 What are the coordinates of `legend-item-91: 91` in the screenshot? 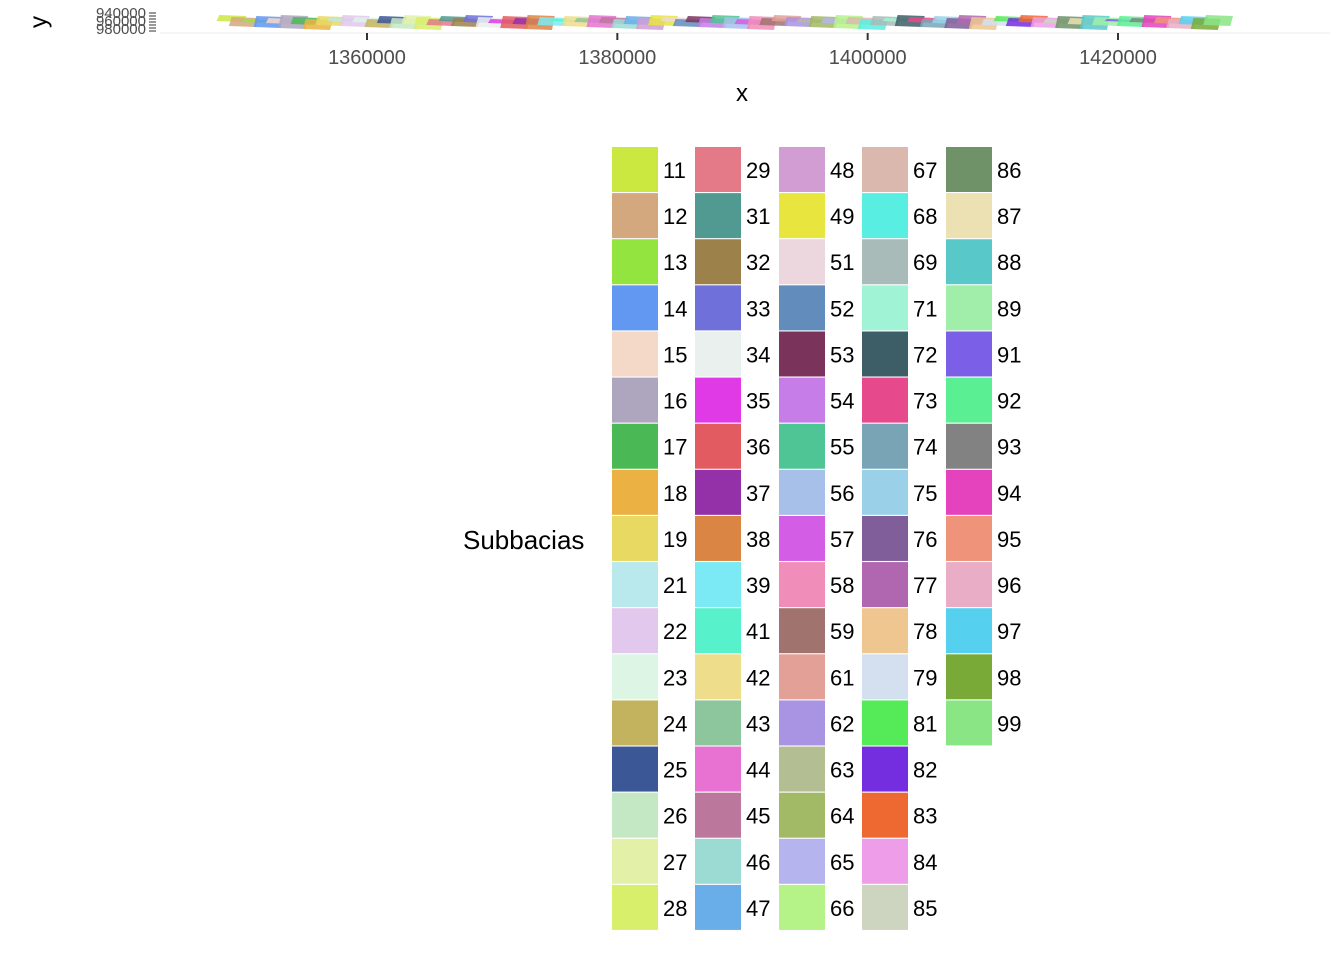 It's located at (983, 354).